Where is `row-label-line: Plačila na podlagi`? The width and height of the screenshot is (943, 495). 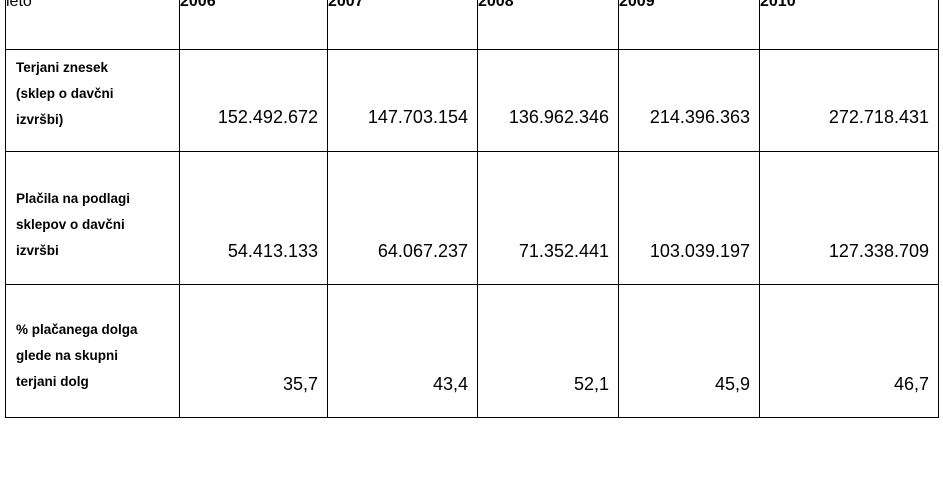 row-label-line: Plačila na podlagi is located at coordinates (73, 198).